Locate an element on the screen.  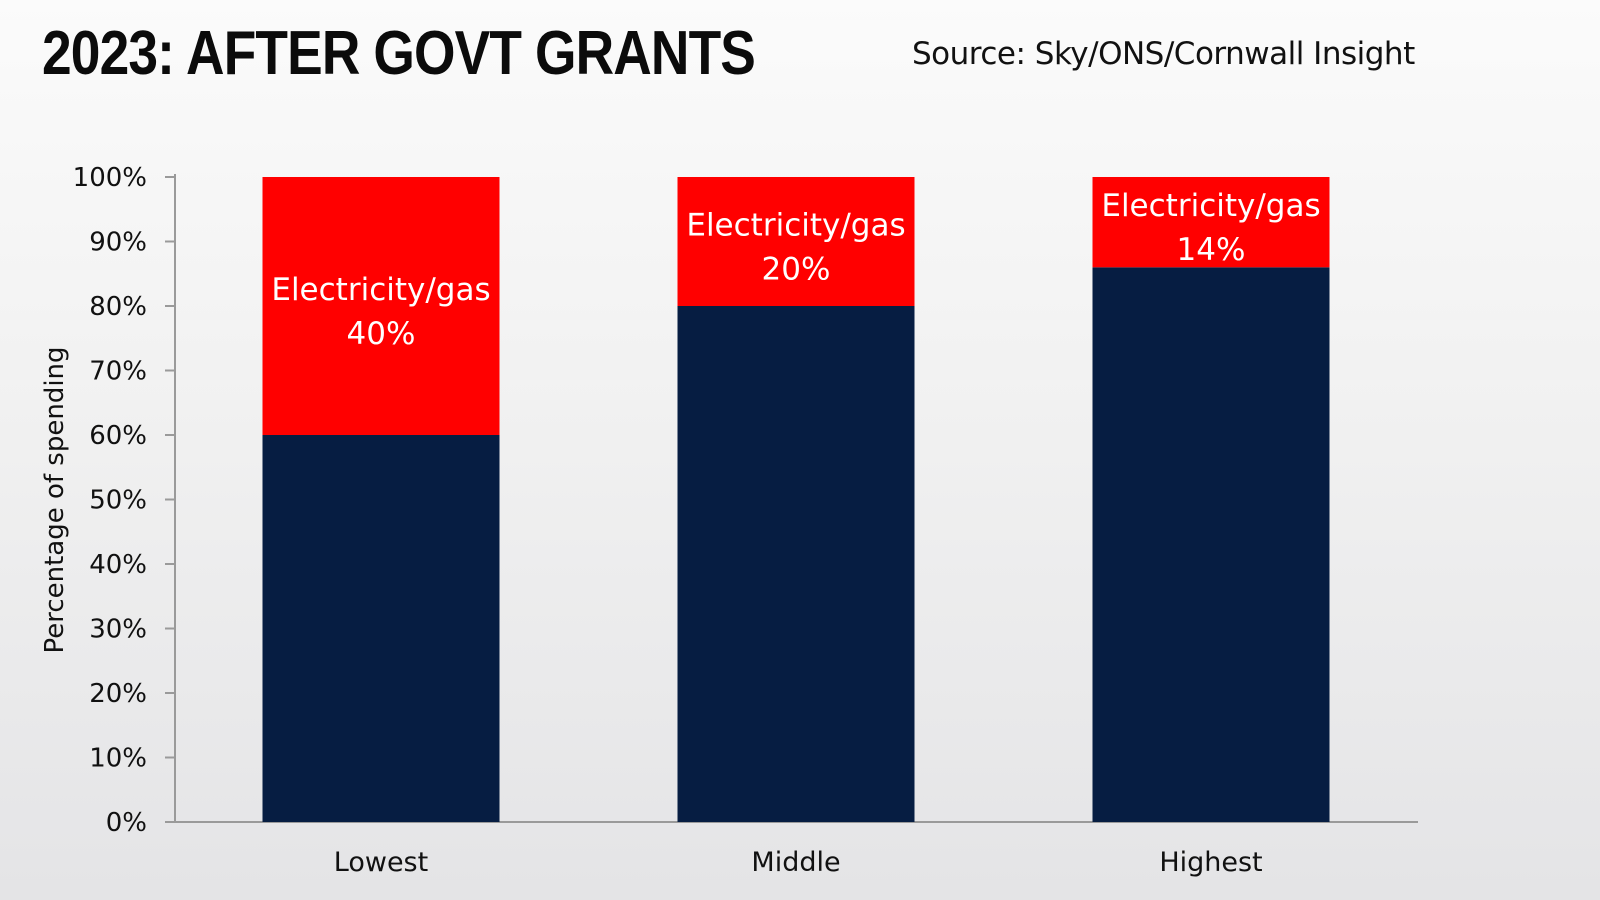
segment-label-value: 40% is located at coordinates (381, 334).